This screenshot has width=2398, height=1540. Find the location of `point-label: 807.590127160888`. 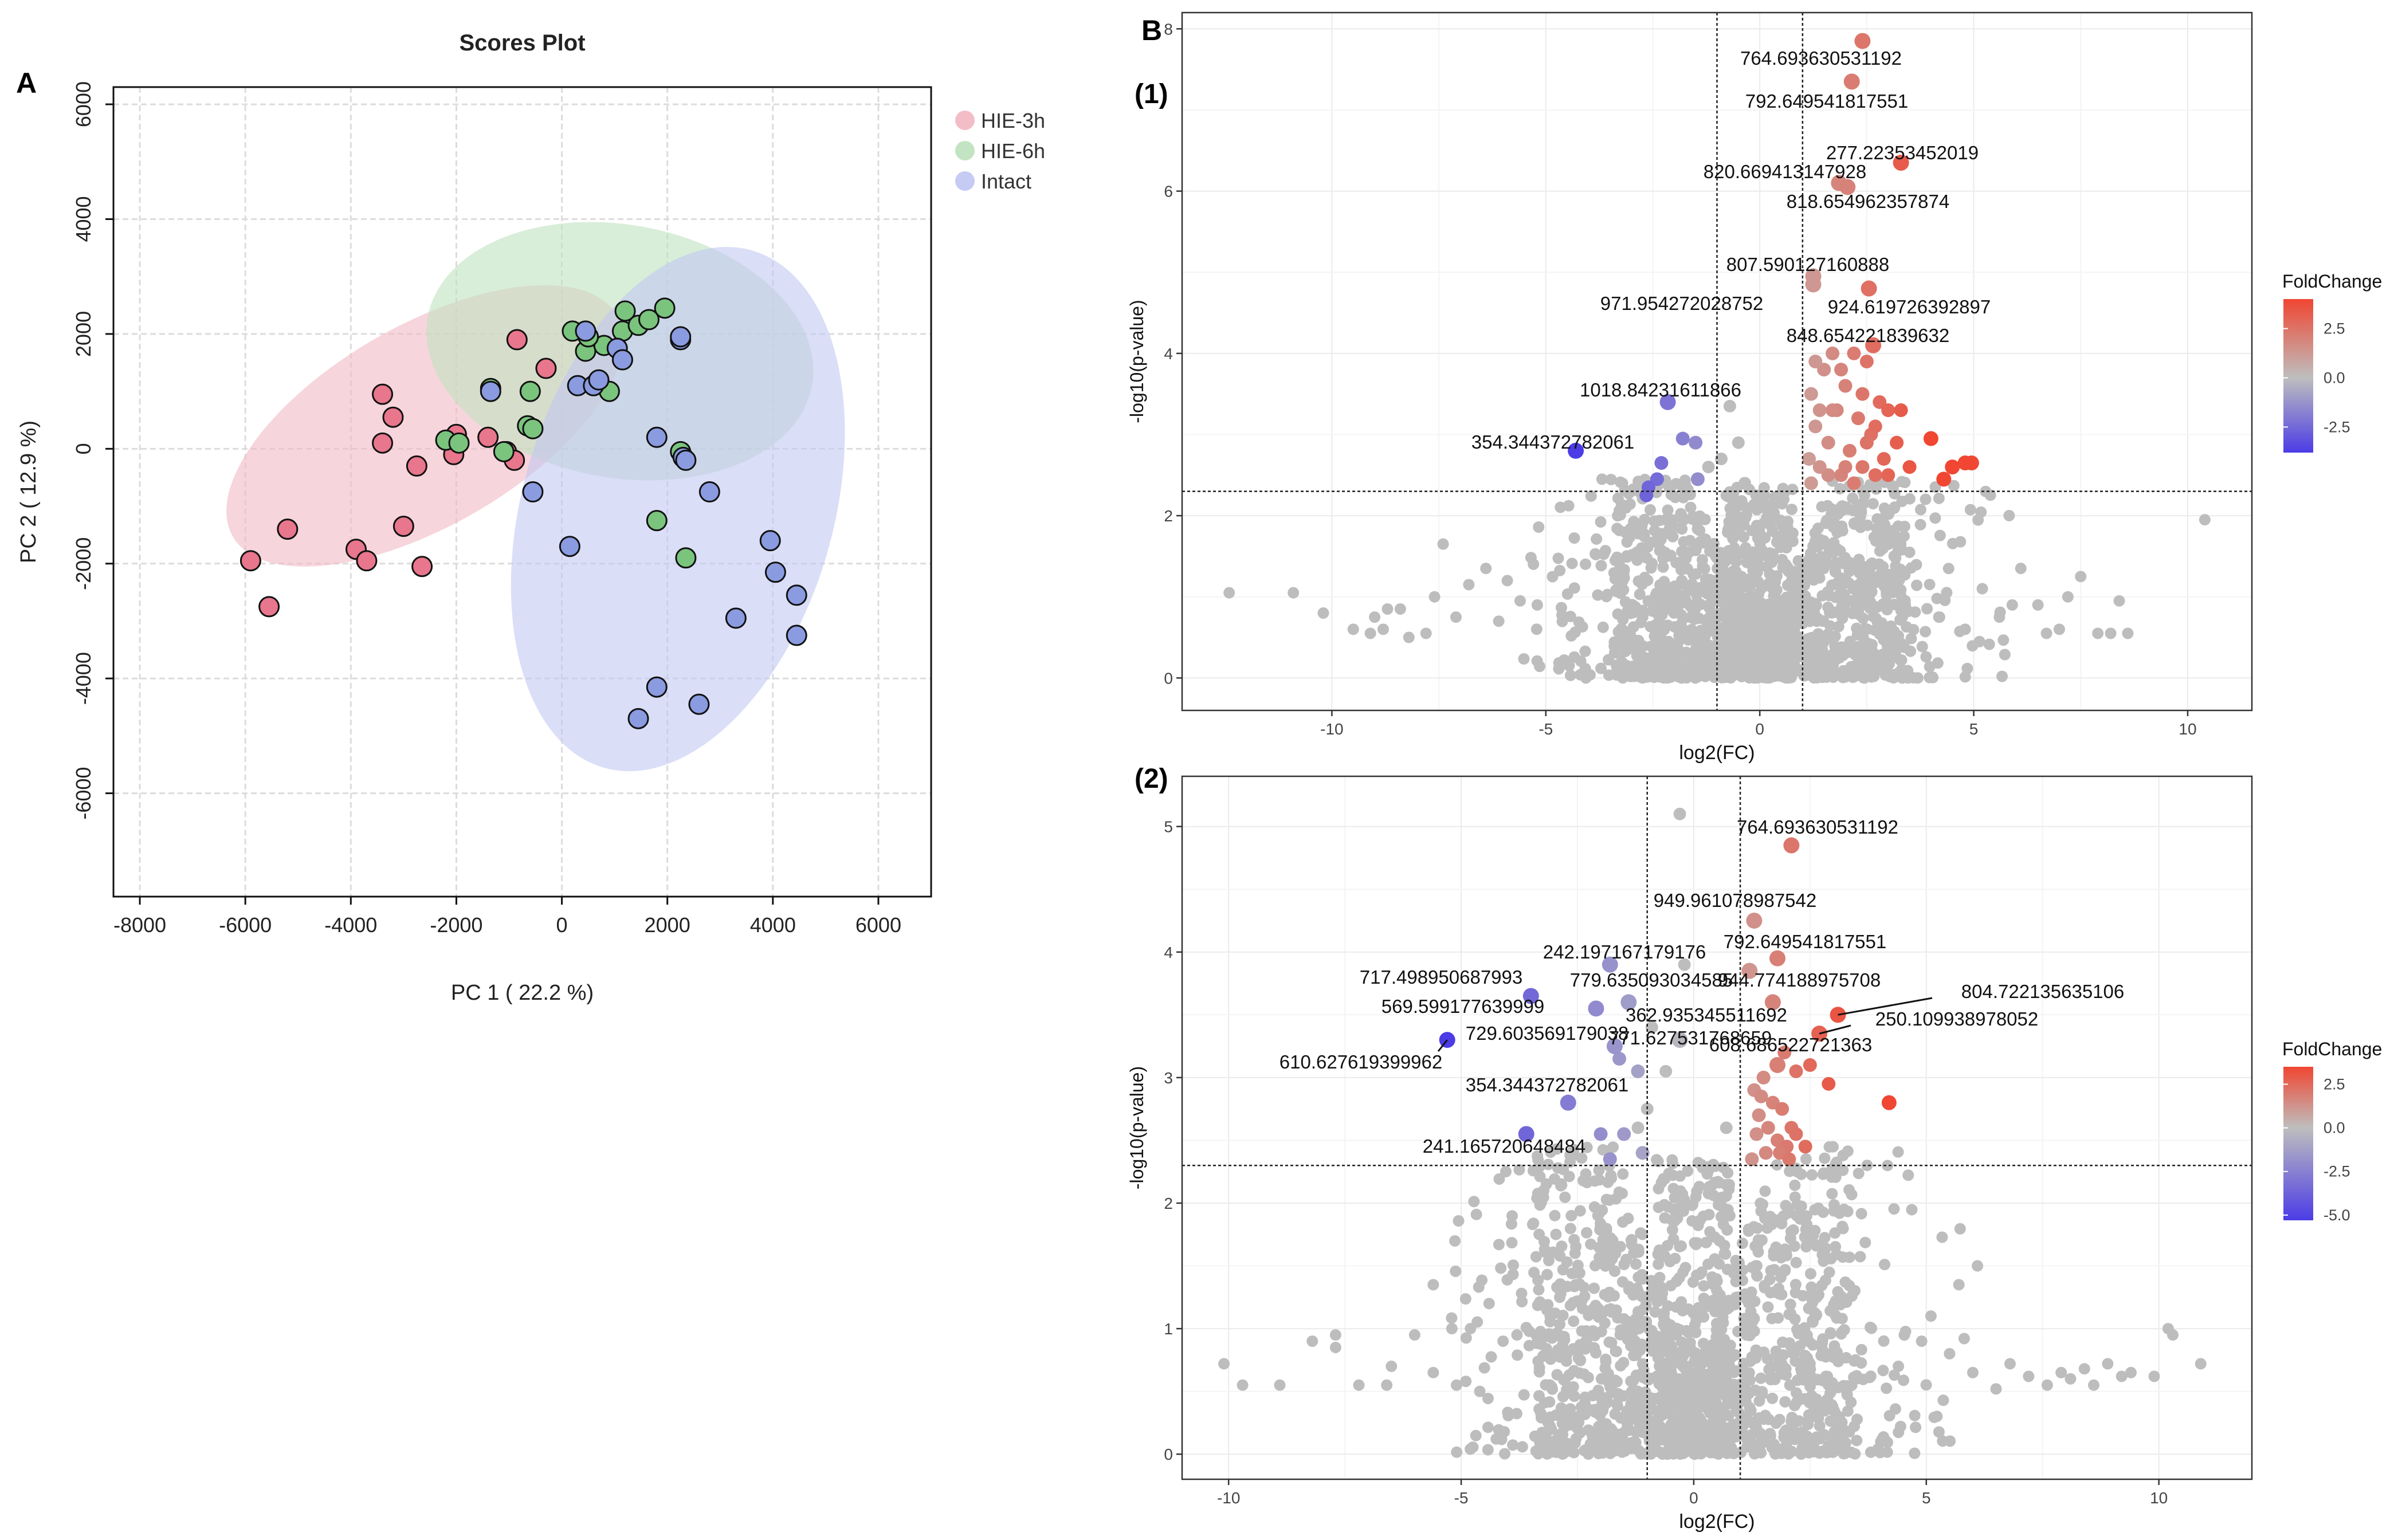

point-label: 807.590127160888 is located at coordinates (1807, 264).